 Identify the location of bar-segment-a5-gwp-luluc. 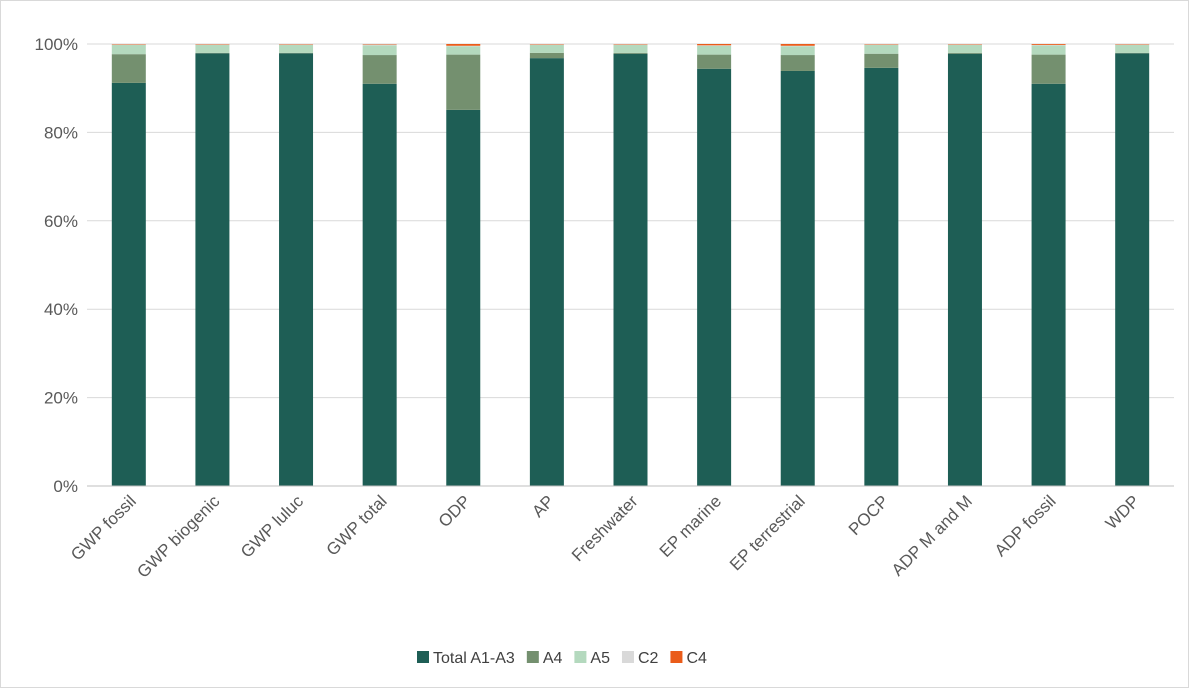
(296, 49).